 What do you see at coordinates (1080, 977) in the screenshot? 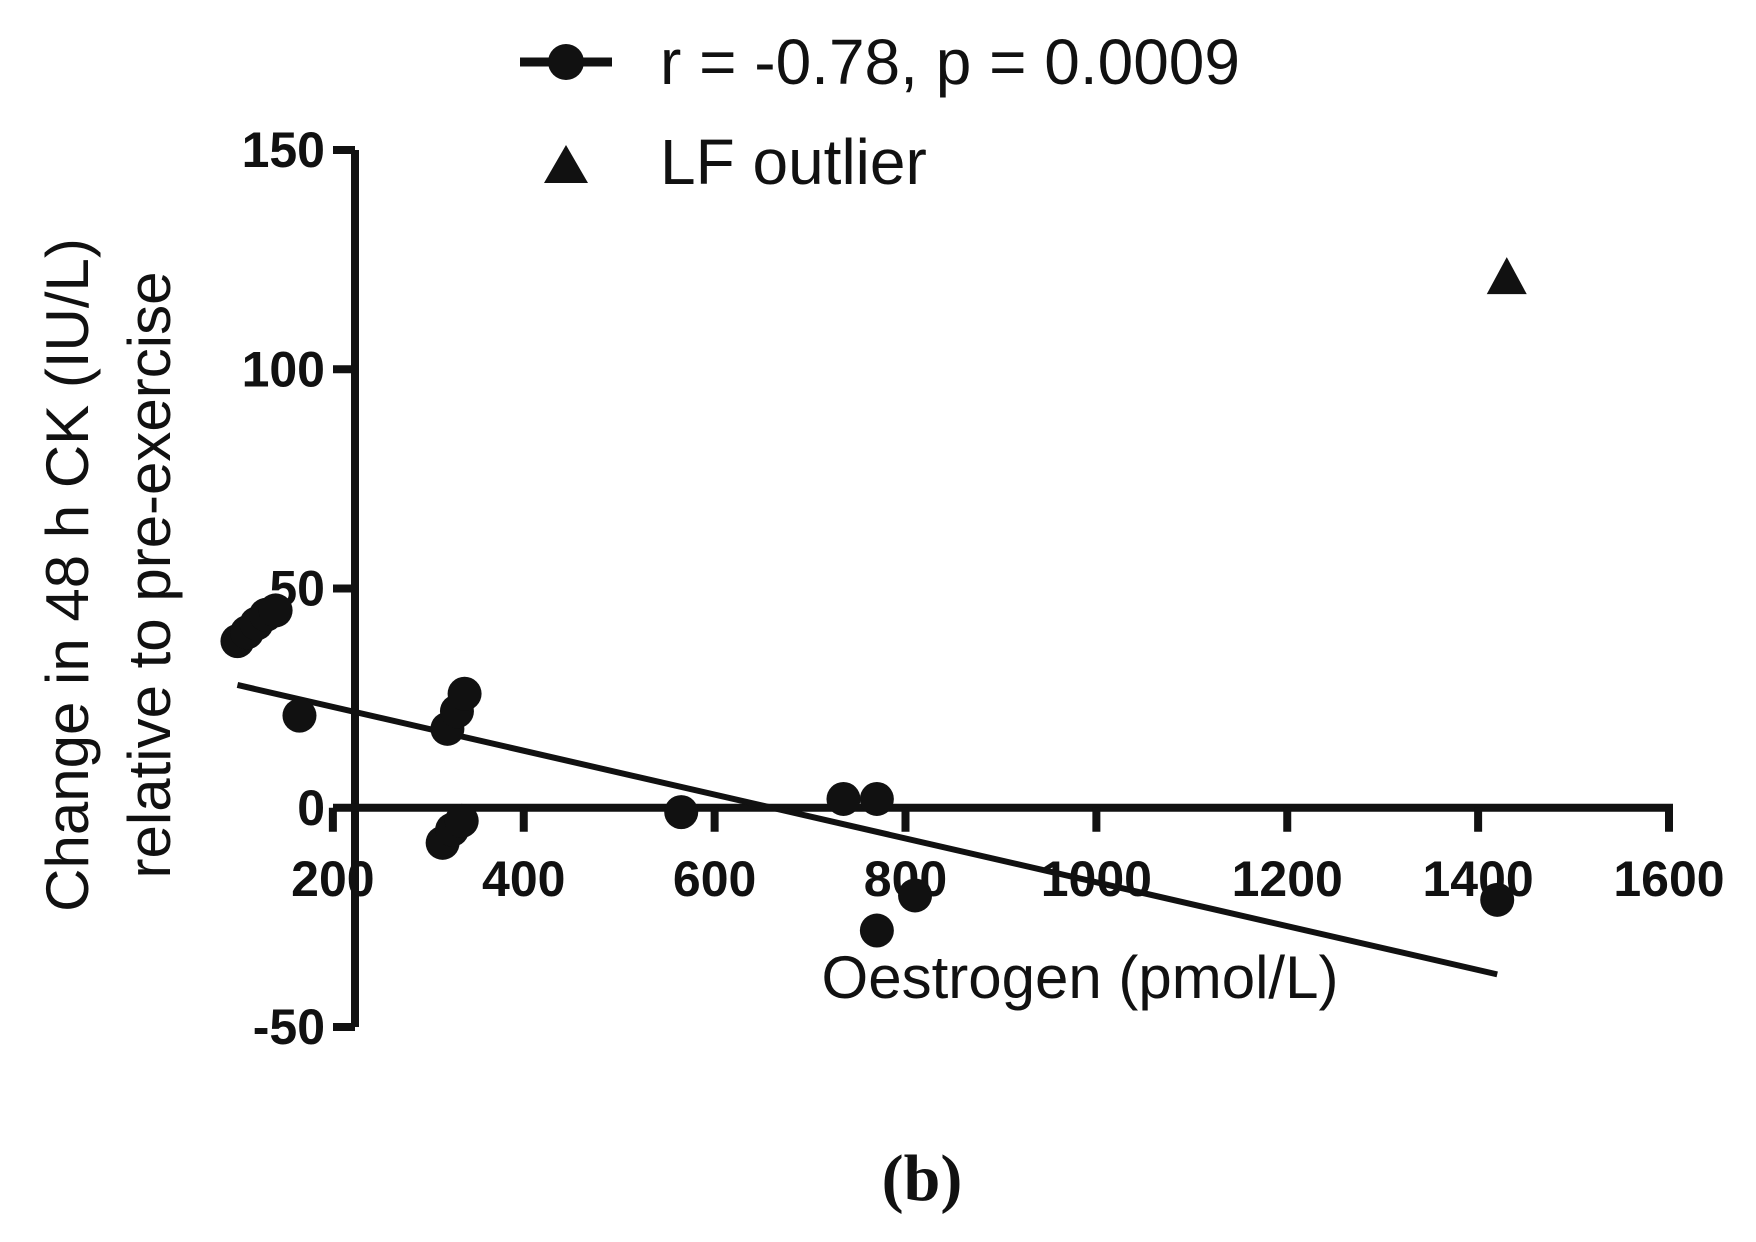
I see `x-axis-title: Oestrogen (pmol/L)` at bounding box center [1080, 977].